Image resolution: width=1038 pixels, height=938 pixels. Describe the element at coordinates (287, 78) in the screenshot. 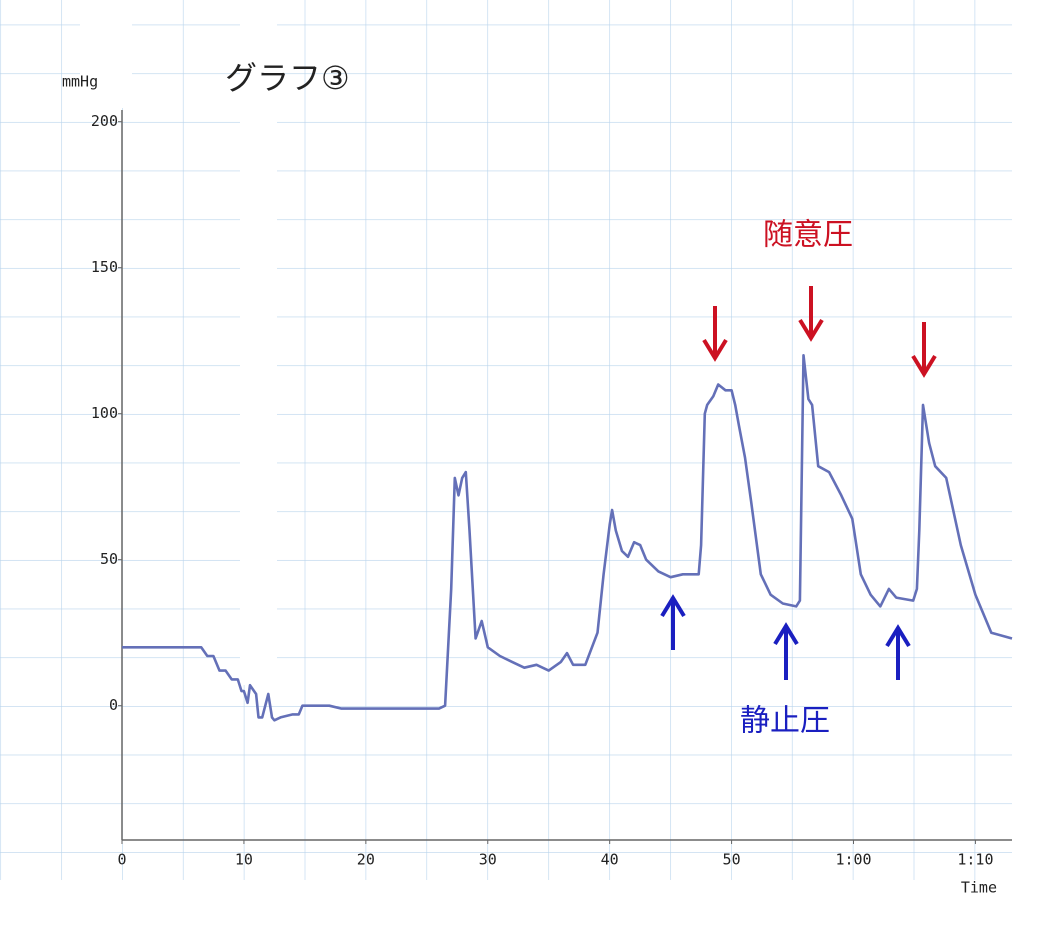

I see `chart-title: グラフ③` at that location.